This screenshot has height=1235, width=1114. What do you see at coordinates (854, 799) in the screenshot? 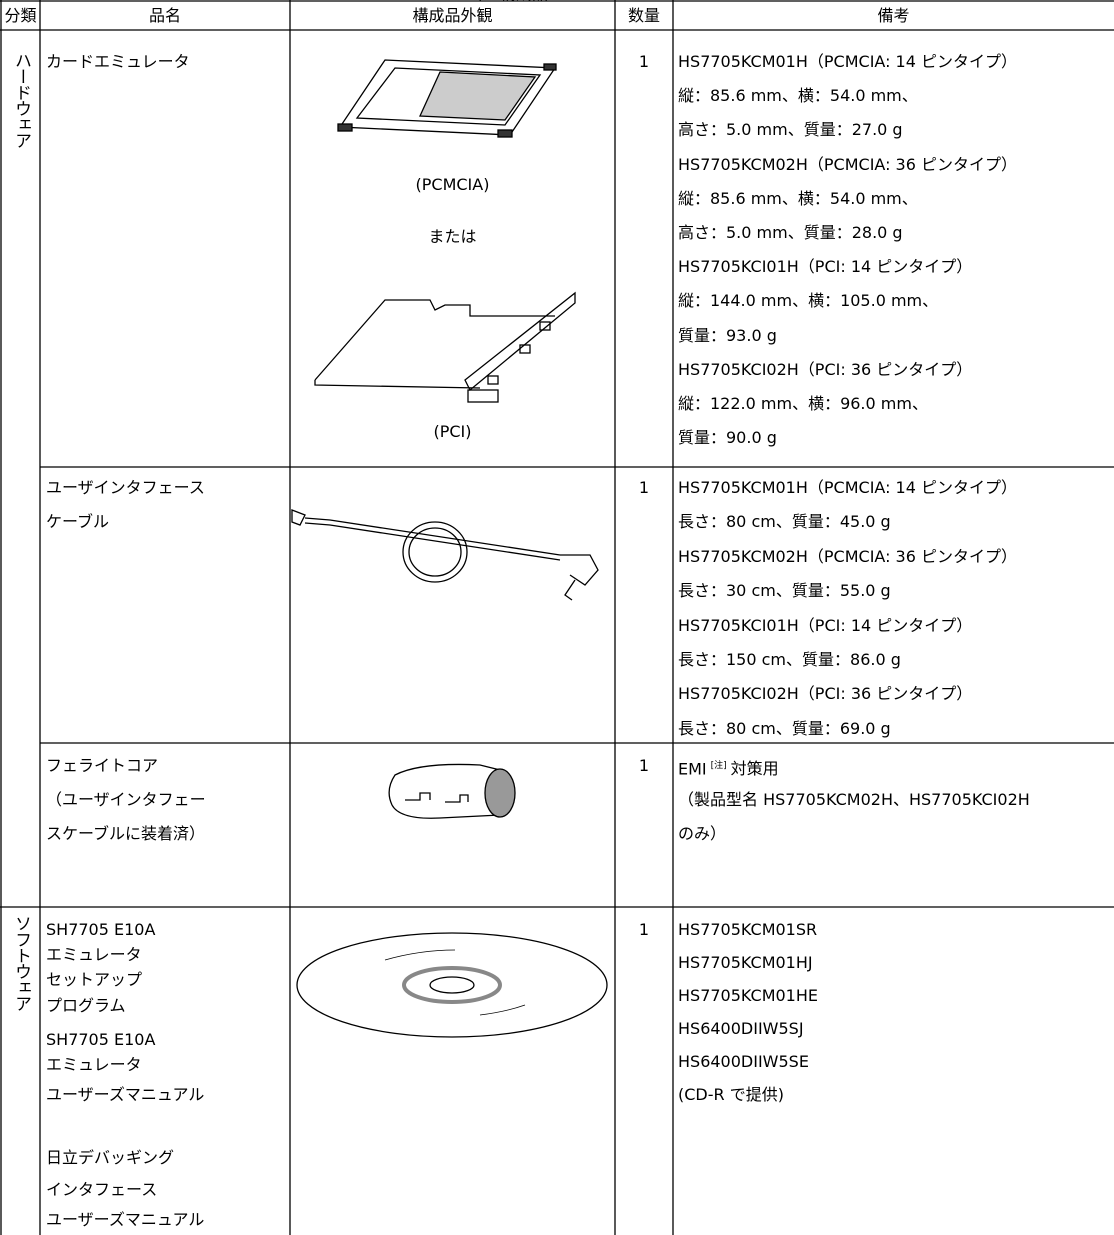
I see `note-line: （製品型名 HS7705KCM02H、HS7705KCI02H` at bounding box center [854, 799].